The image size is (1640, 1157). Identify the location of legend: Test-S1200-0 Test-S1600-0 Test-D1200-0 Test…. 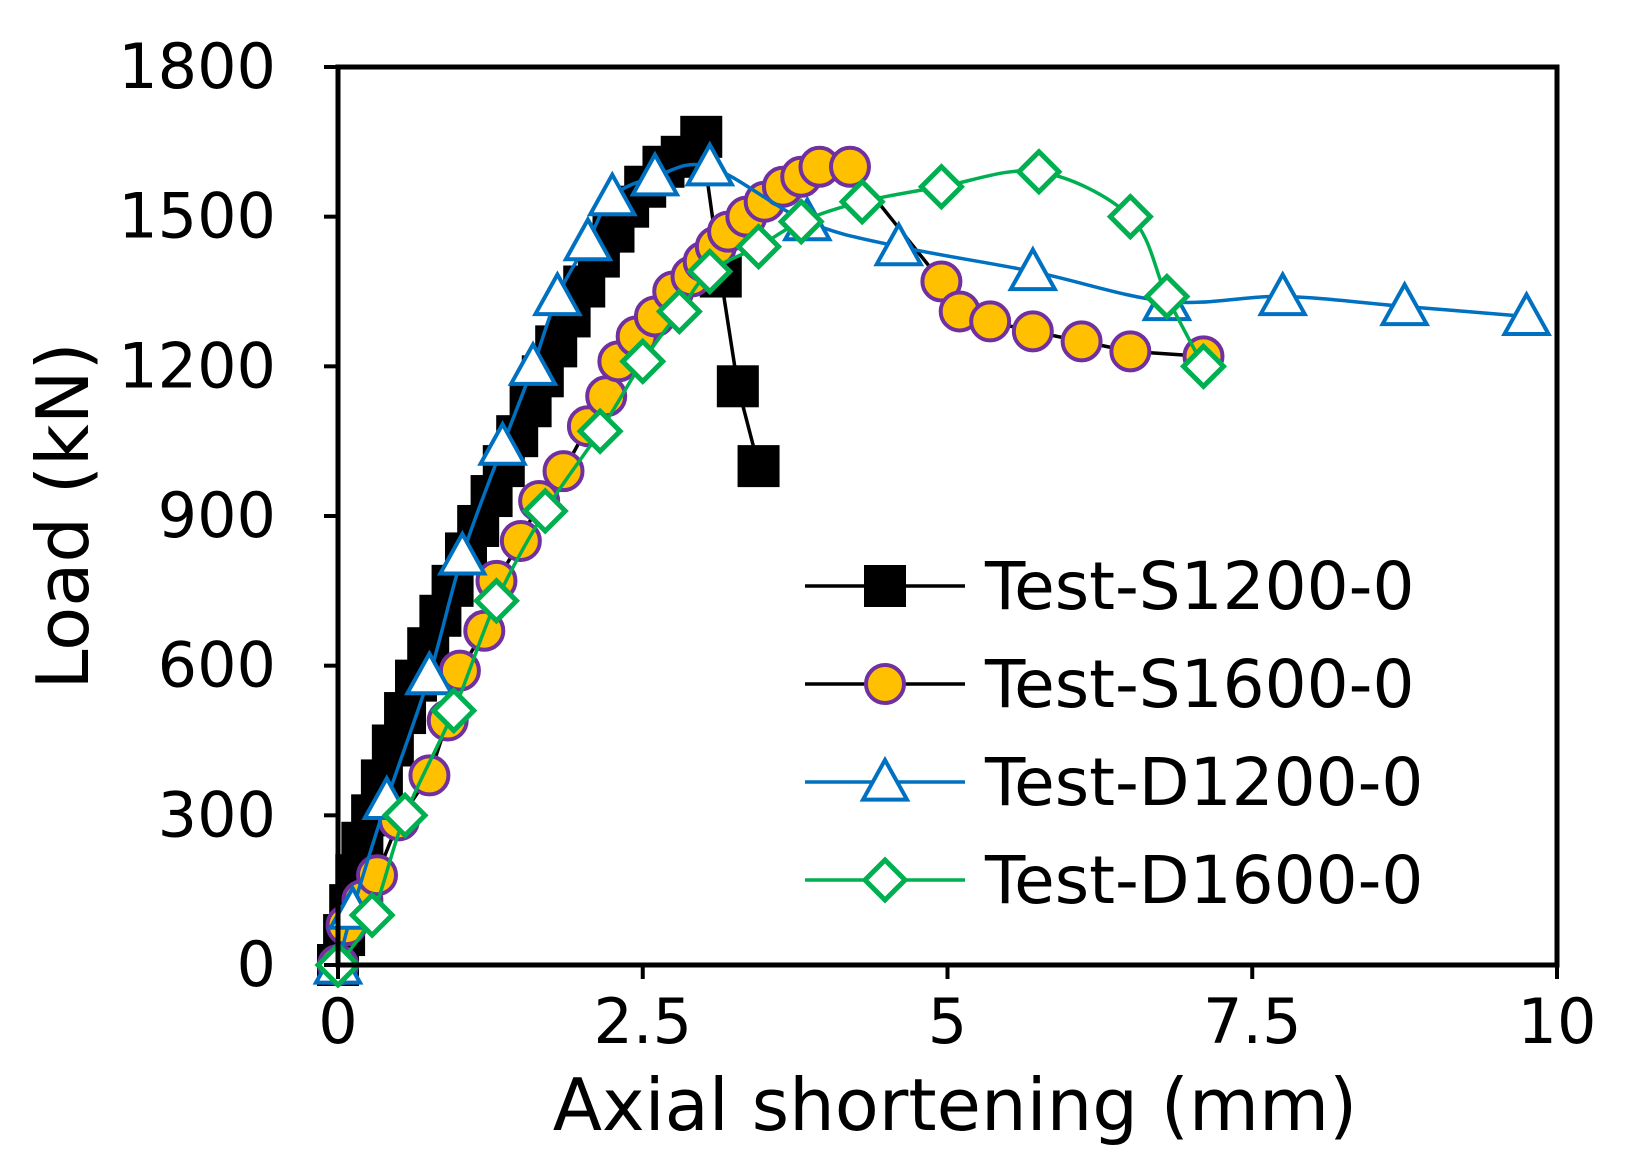
(1114, 733).